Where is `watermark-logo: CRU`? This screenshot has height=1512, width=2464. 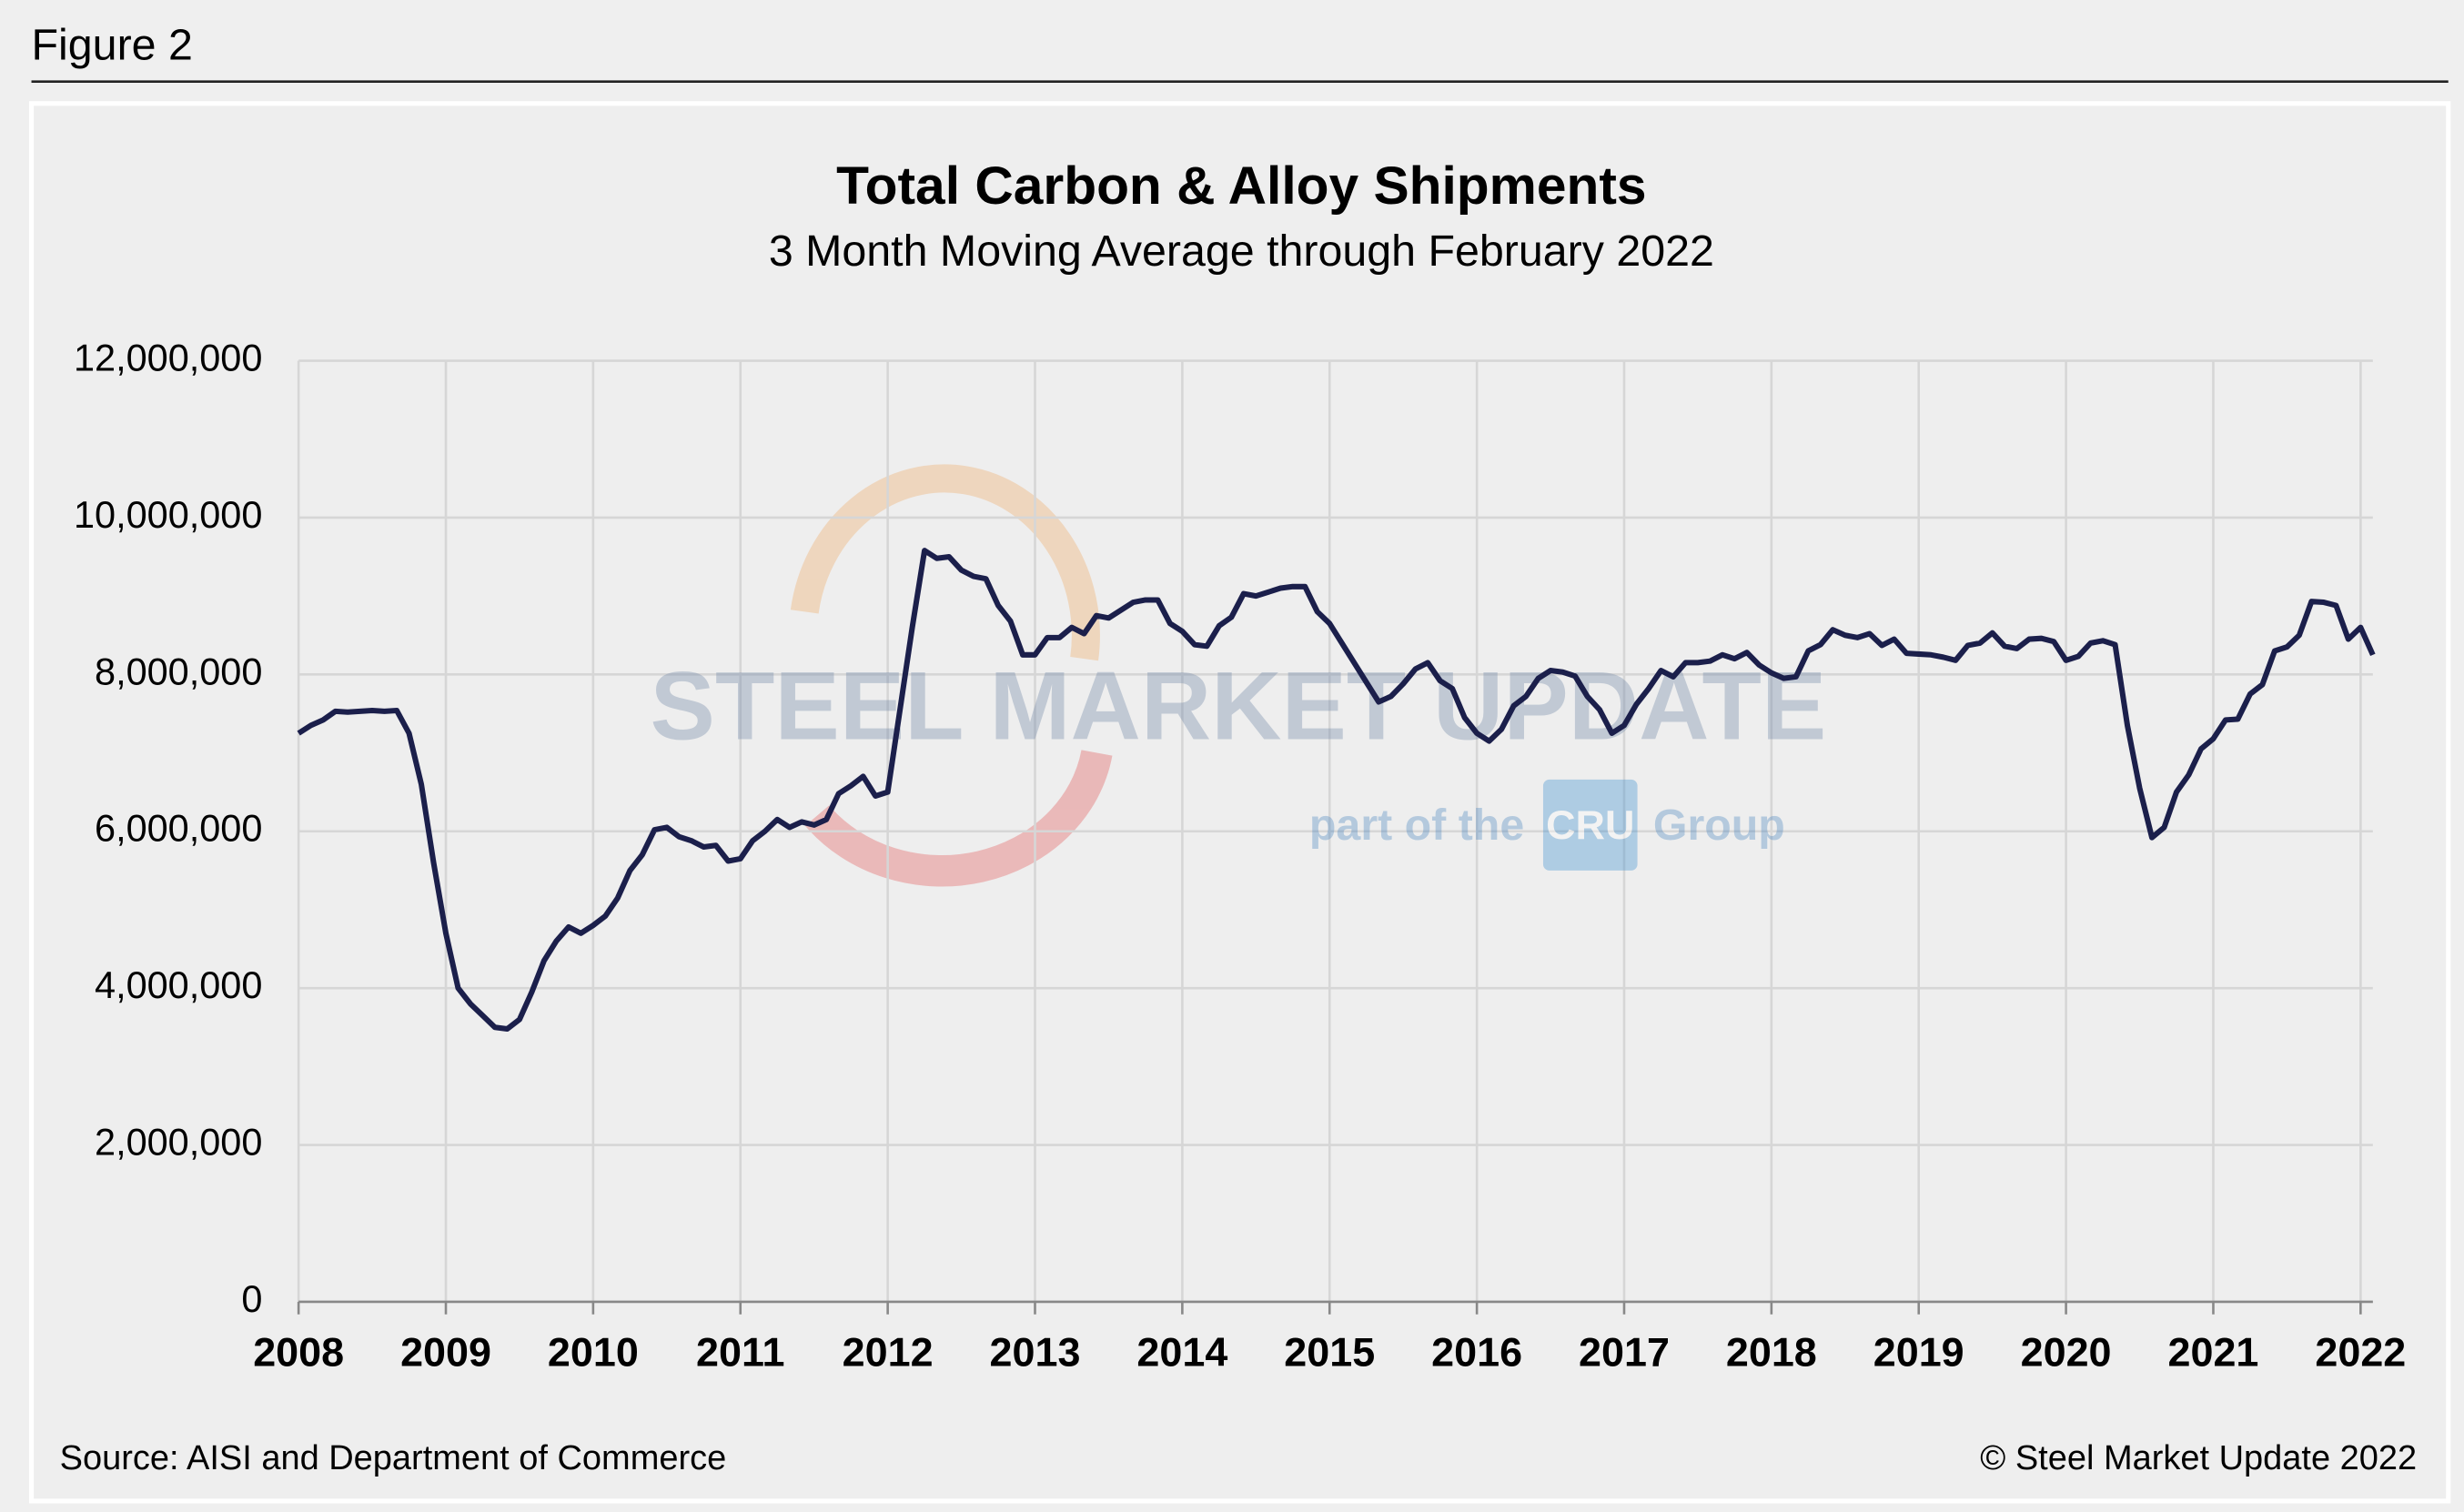
watermark-logo: CRU is located at coordinates (1590, 825).